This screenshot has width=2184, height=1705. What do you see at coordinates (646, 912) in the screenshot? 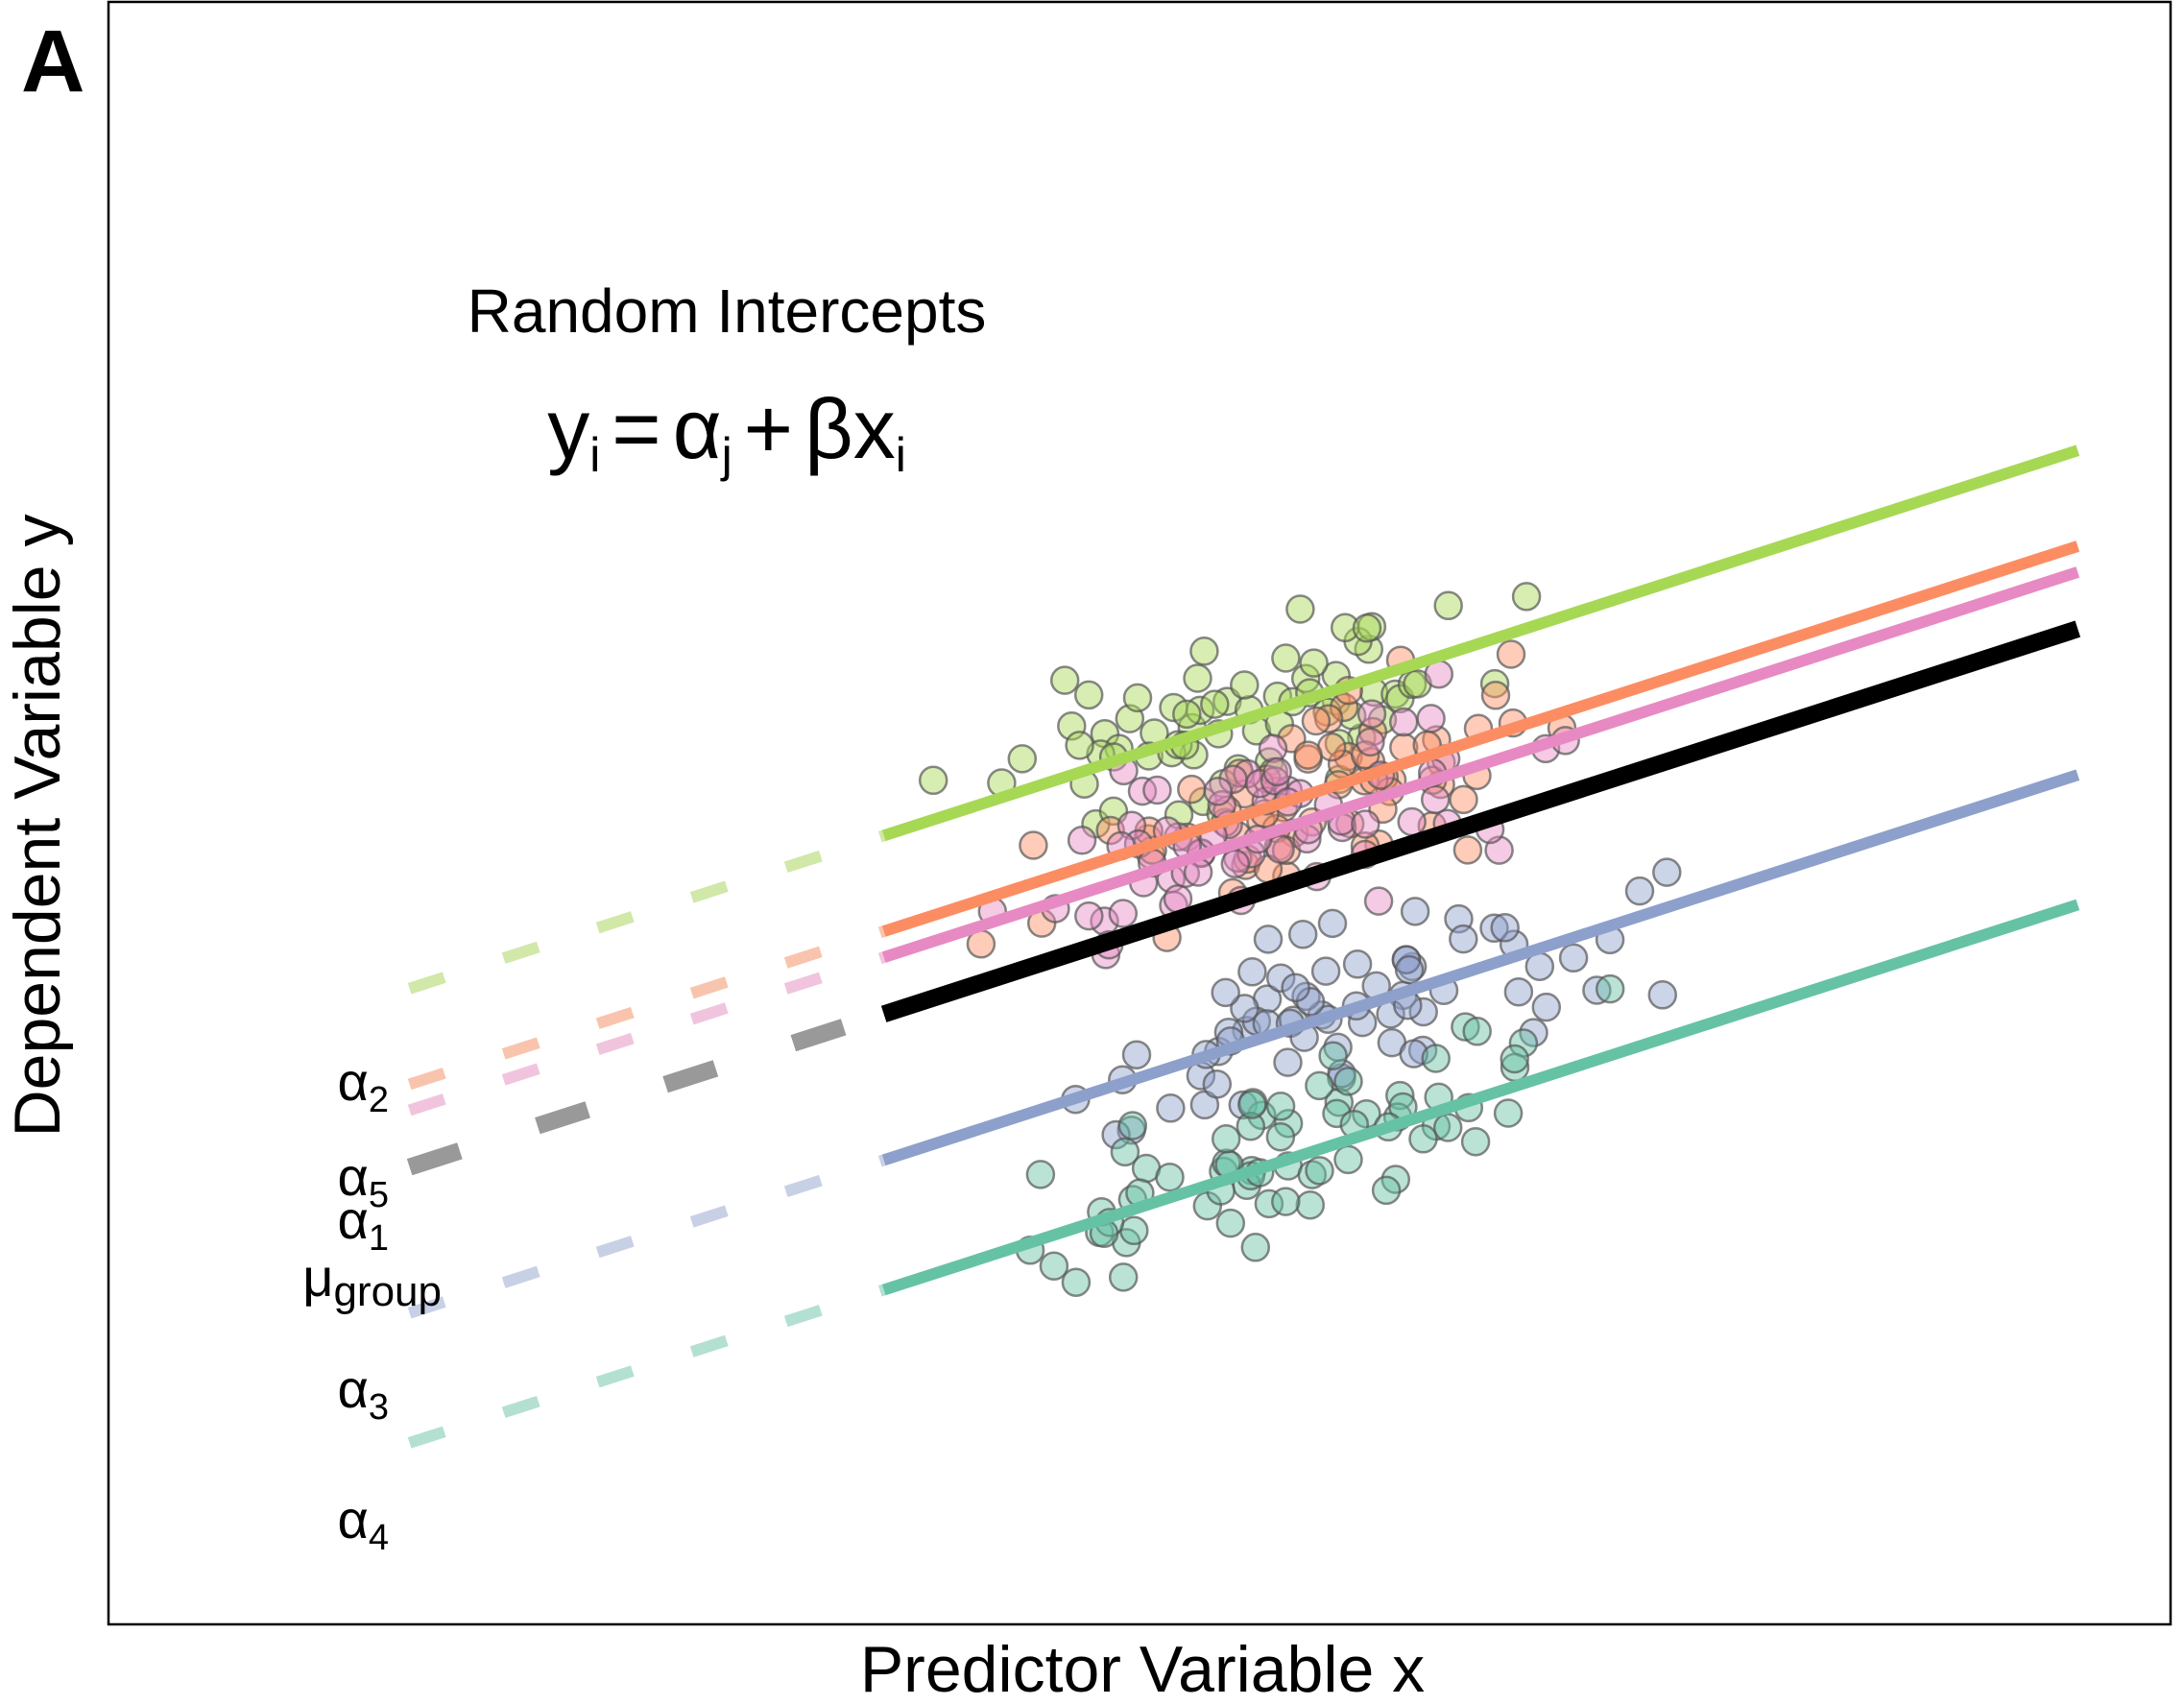
I see `group-line-2-extrapolation` at bounding box center [646, 912].